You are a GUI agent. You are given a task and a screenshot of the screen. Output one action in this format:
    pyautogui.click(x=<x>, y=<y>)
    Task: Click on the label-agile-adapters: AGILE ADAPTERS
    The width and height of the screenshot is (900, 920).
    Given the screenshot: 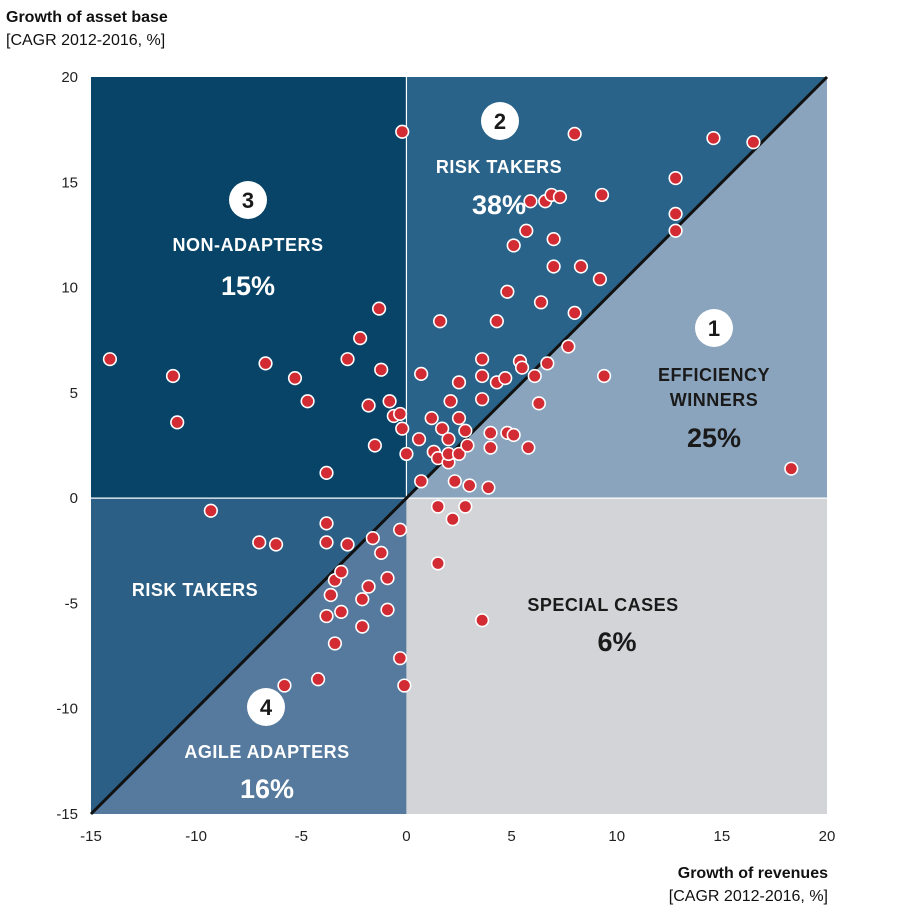 What is the action you would take?
    pyautogui.click(x=266, y=752)
    